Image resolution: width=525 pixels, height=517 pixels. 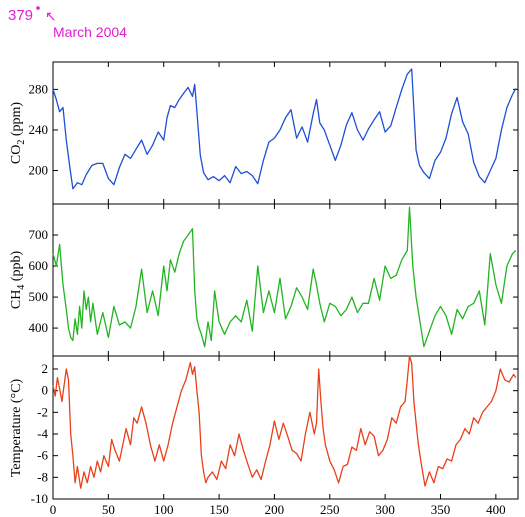 I want to click on x-tick-label: 0, so click(x=53, y=509).